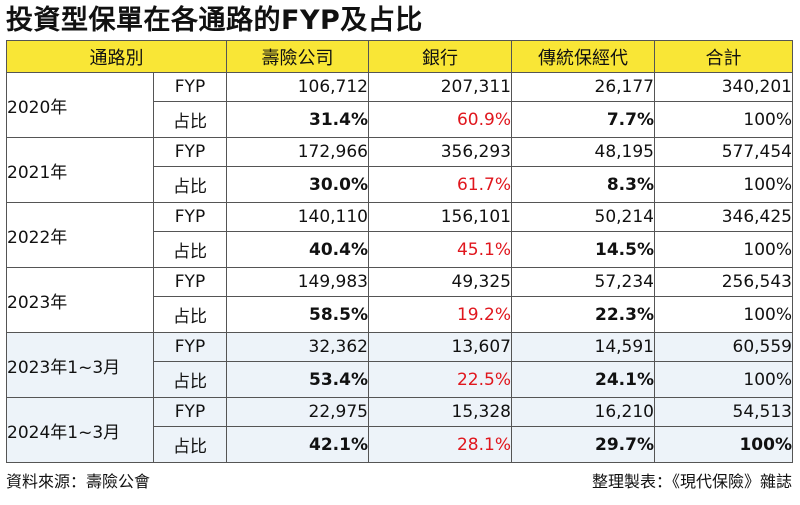  Describe the element at coordinates (297, 119) in the screenshot. I see `cell-insurer: 31.4%` at that location.